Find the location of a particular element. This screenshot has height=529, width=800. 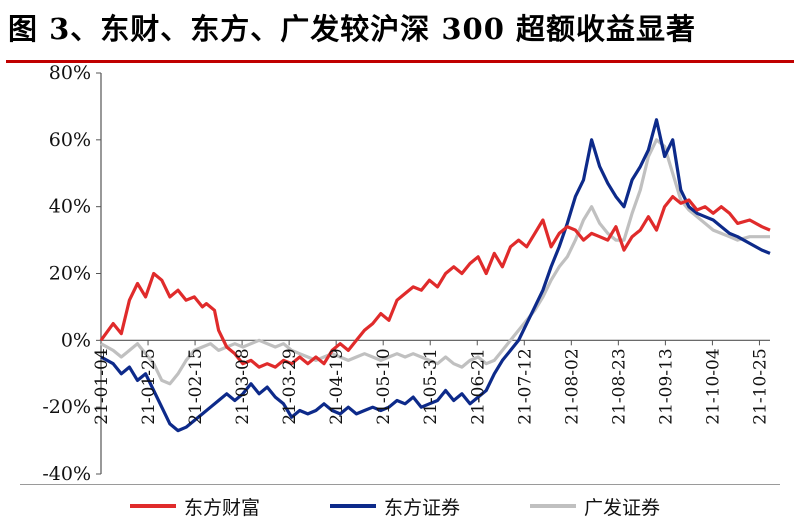

x-tick-label: 21-07-12 is located at coordinates (525, 386).